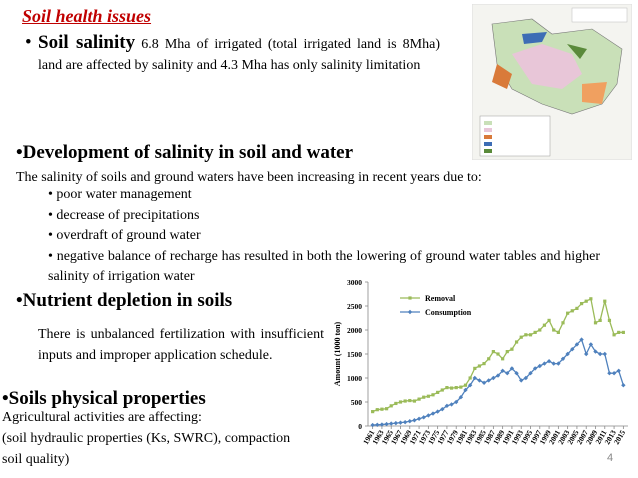 Image resolution: width=638 pixels, height=478 pixels. I want to click on text-line: Agricultural activities are affecting:, so click(102, 417).